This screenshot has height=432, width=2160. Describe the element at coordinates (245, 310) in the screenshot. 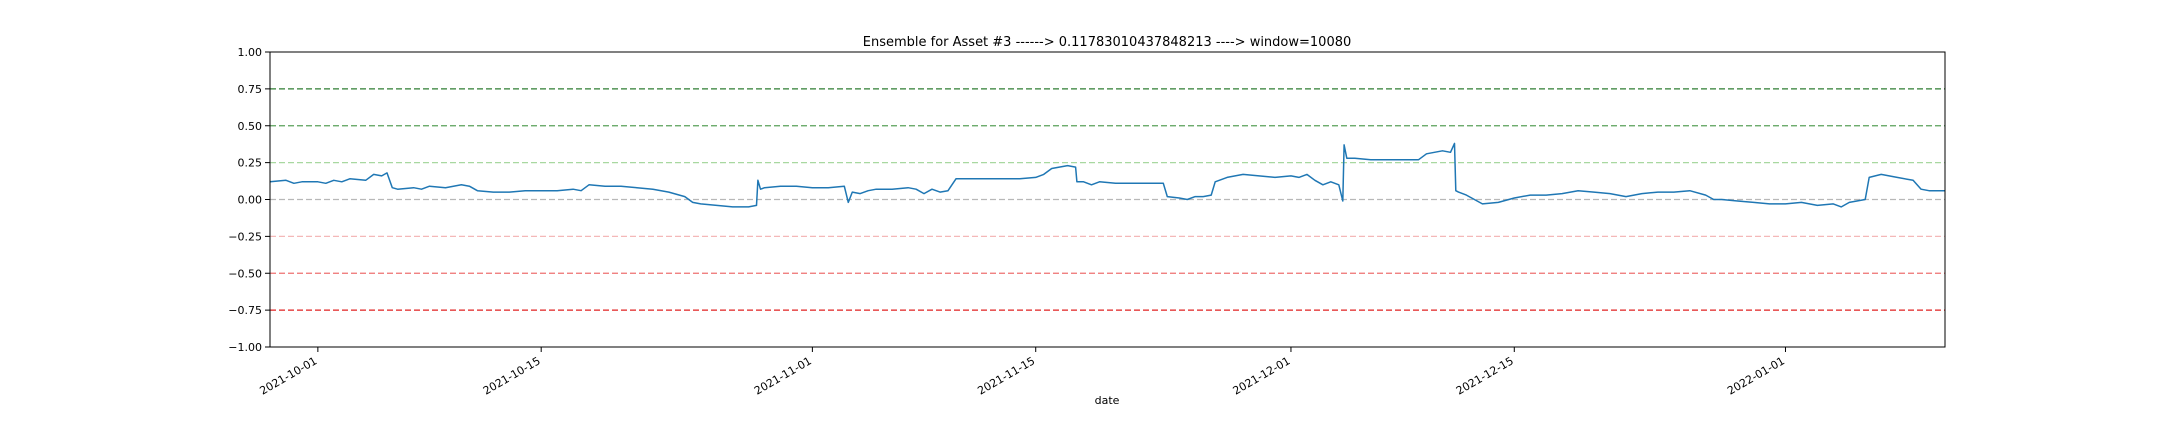

I see `y-tick-label: −0.75` at that location.